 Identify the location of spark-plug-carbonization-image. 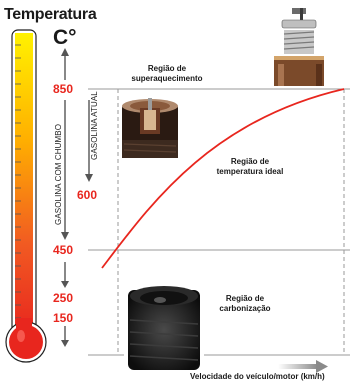
(164, 327).